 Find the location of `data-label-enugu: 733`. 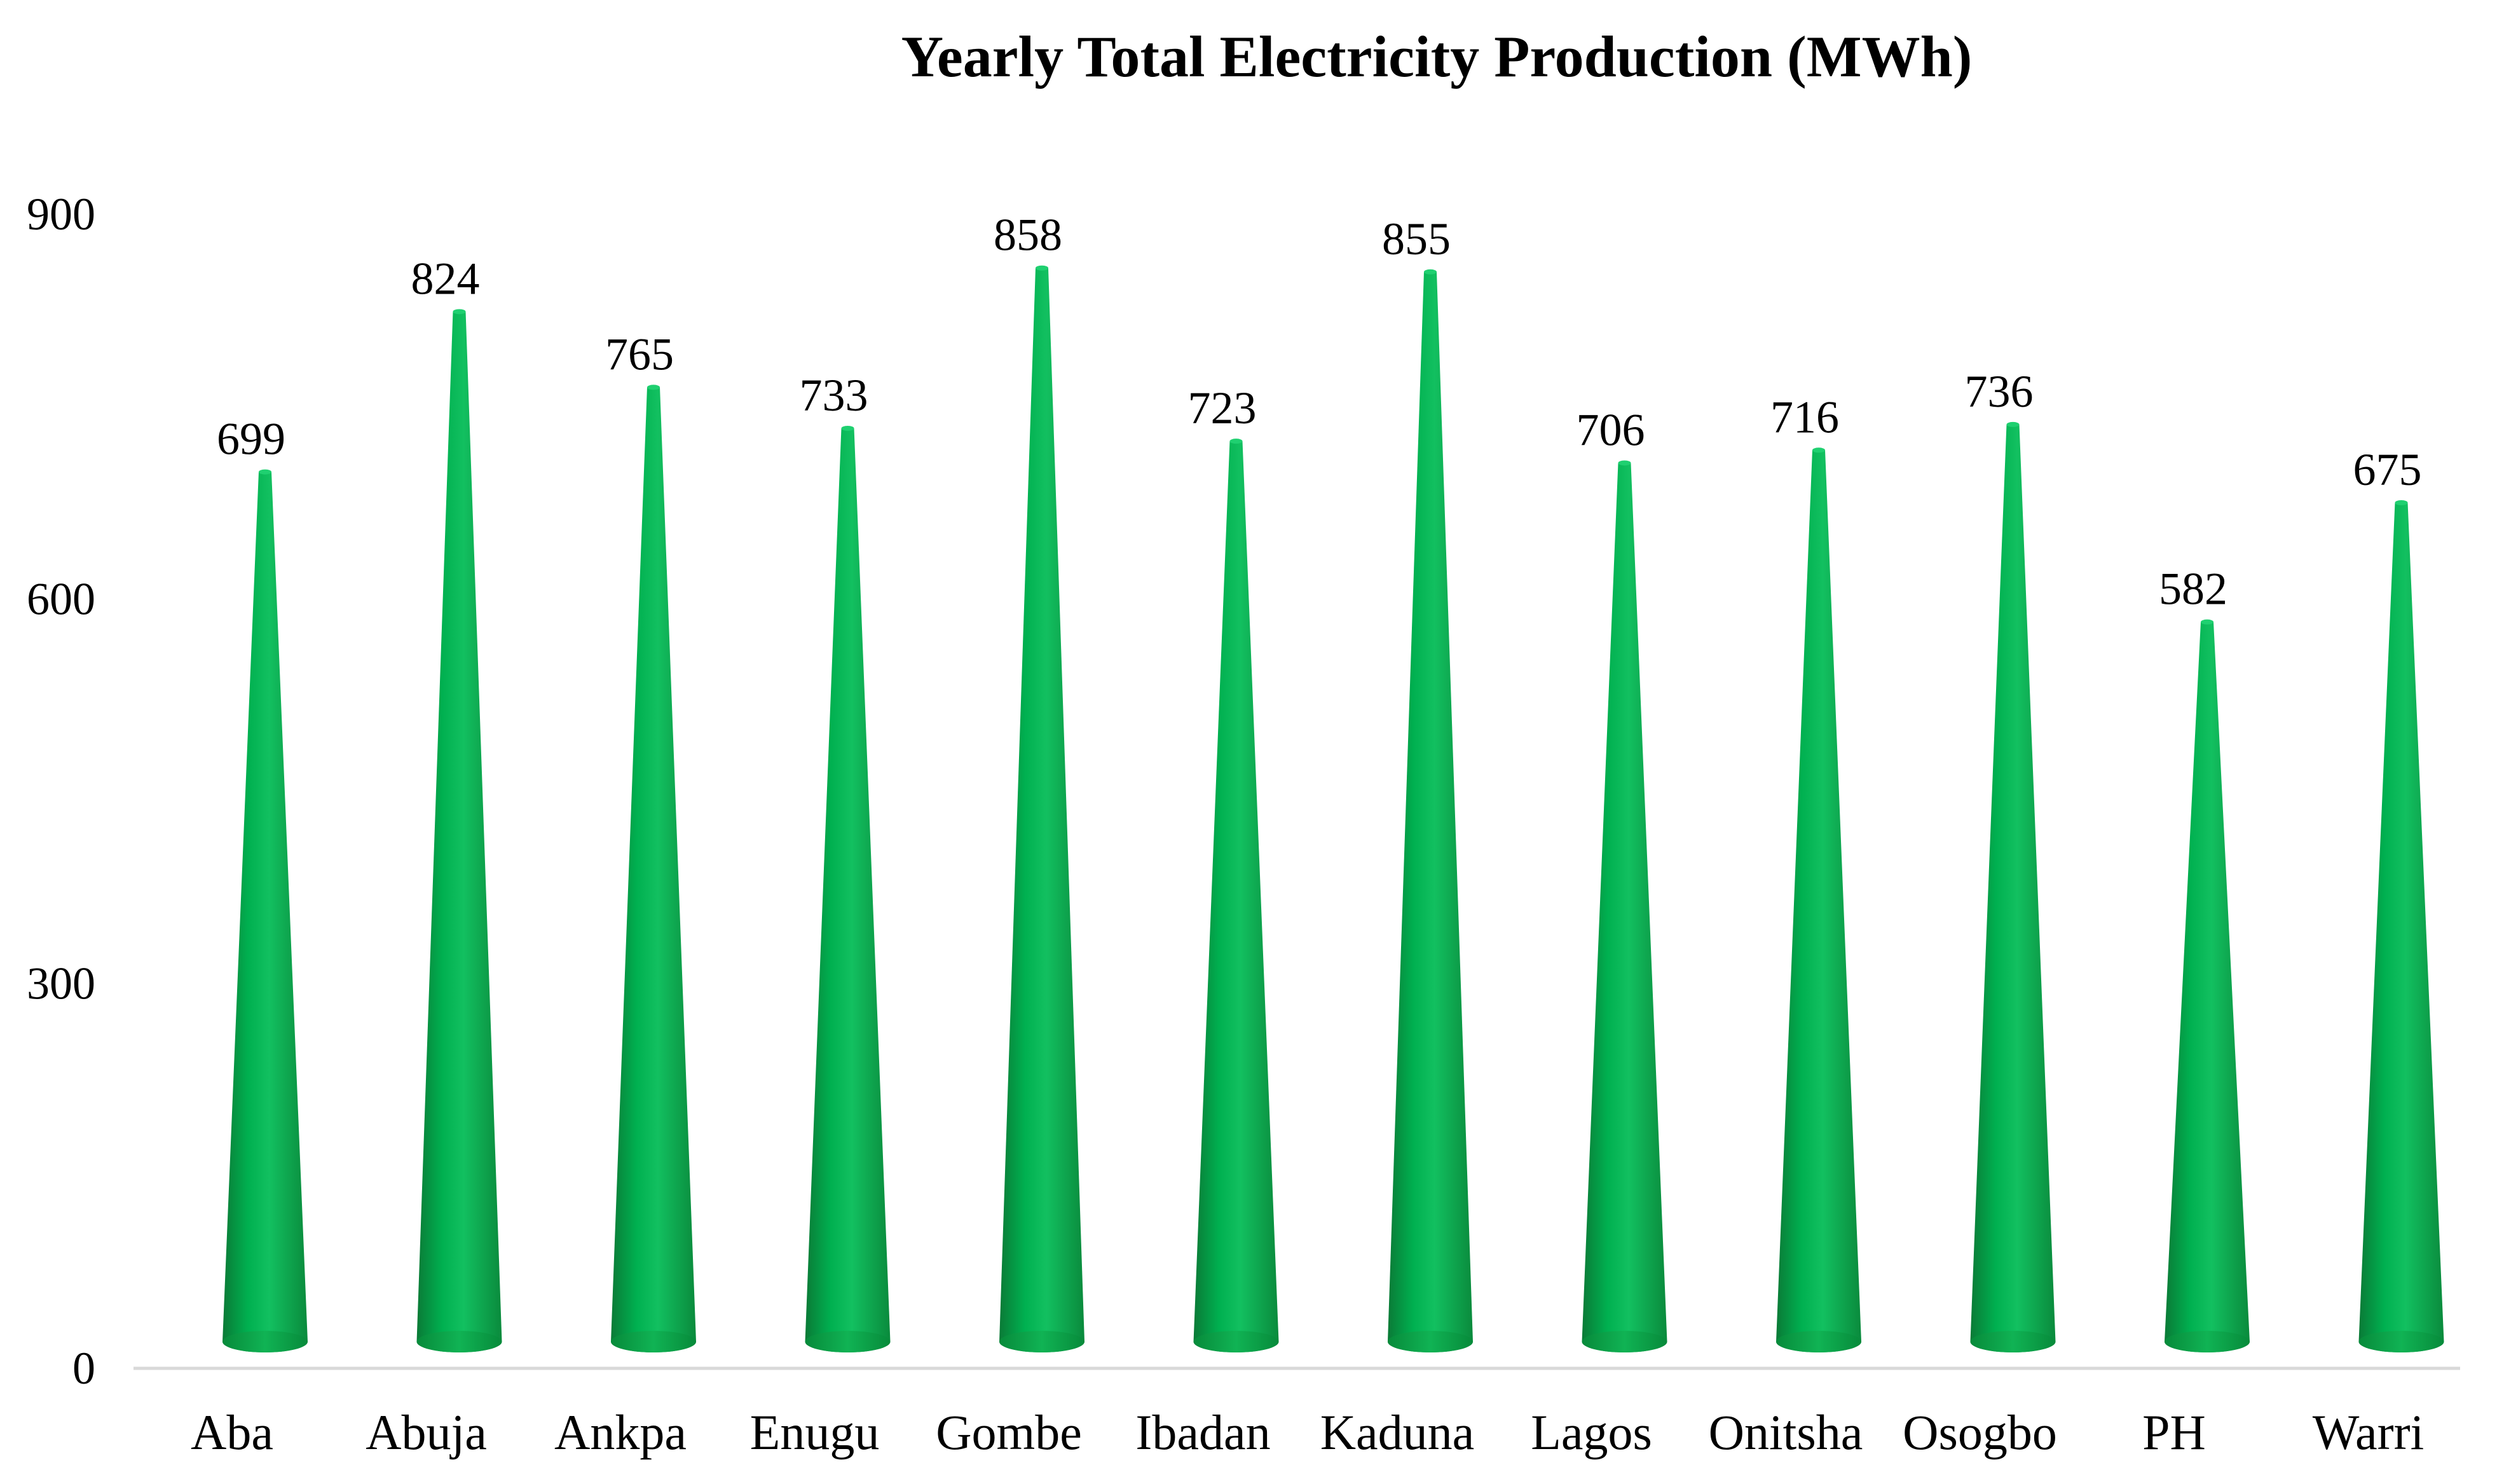

data-label-enugu: 733 is located at coordinates (834, 396).